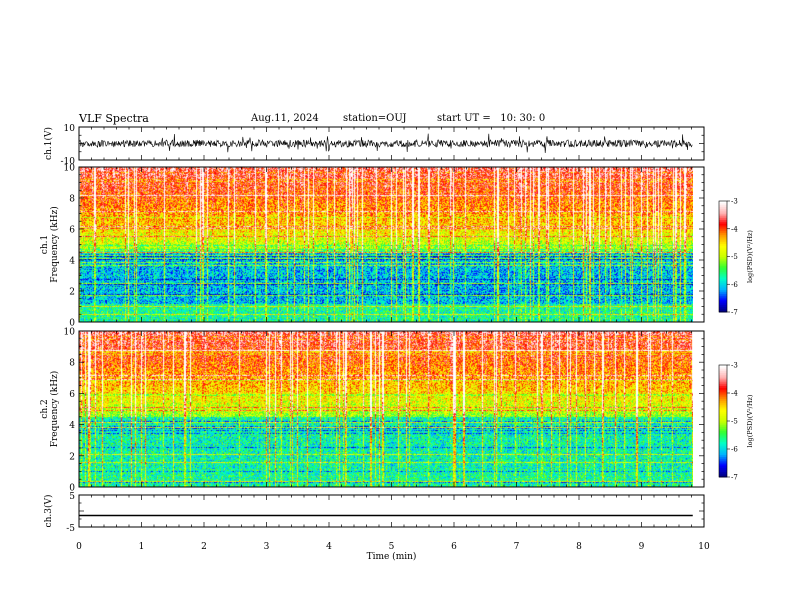 The image size is (792, 612). What do you see at coordinates (68, 162) in the screenshot?
I see `y-tick-label: -10` at bounding box center [68, 162].